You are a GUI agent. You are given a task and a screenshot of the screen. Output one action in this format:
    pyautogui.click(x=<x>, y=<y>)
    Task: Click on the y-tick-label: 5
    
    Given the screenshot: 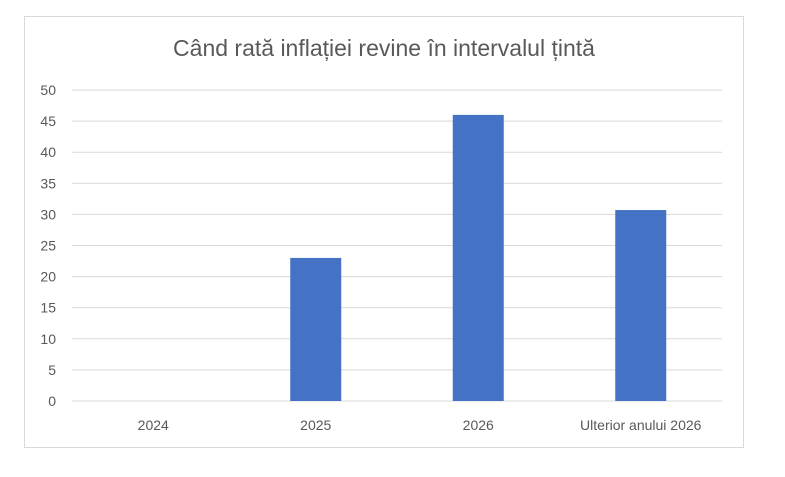 What is the action you would take?
    pyautogui.click(x=52, y=370)
    